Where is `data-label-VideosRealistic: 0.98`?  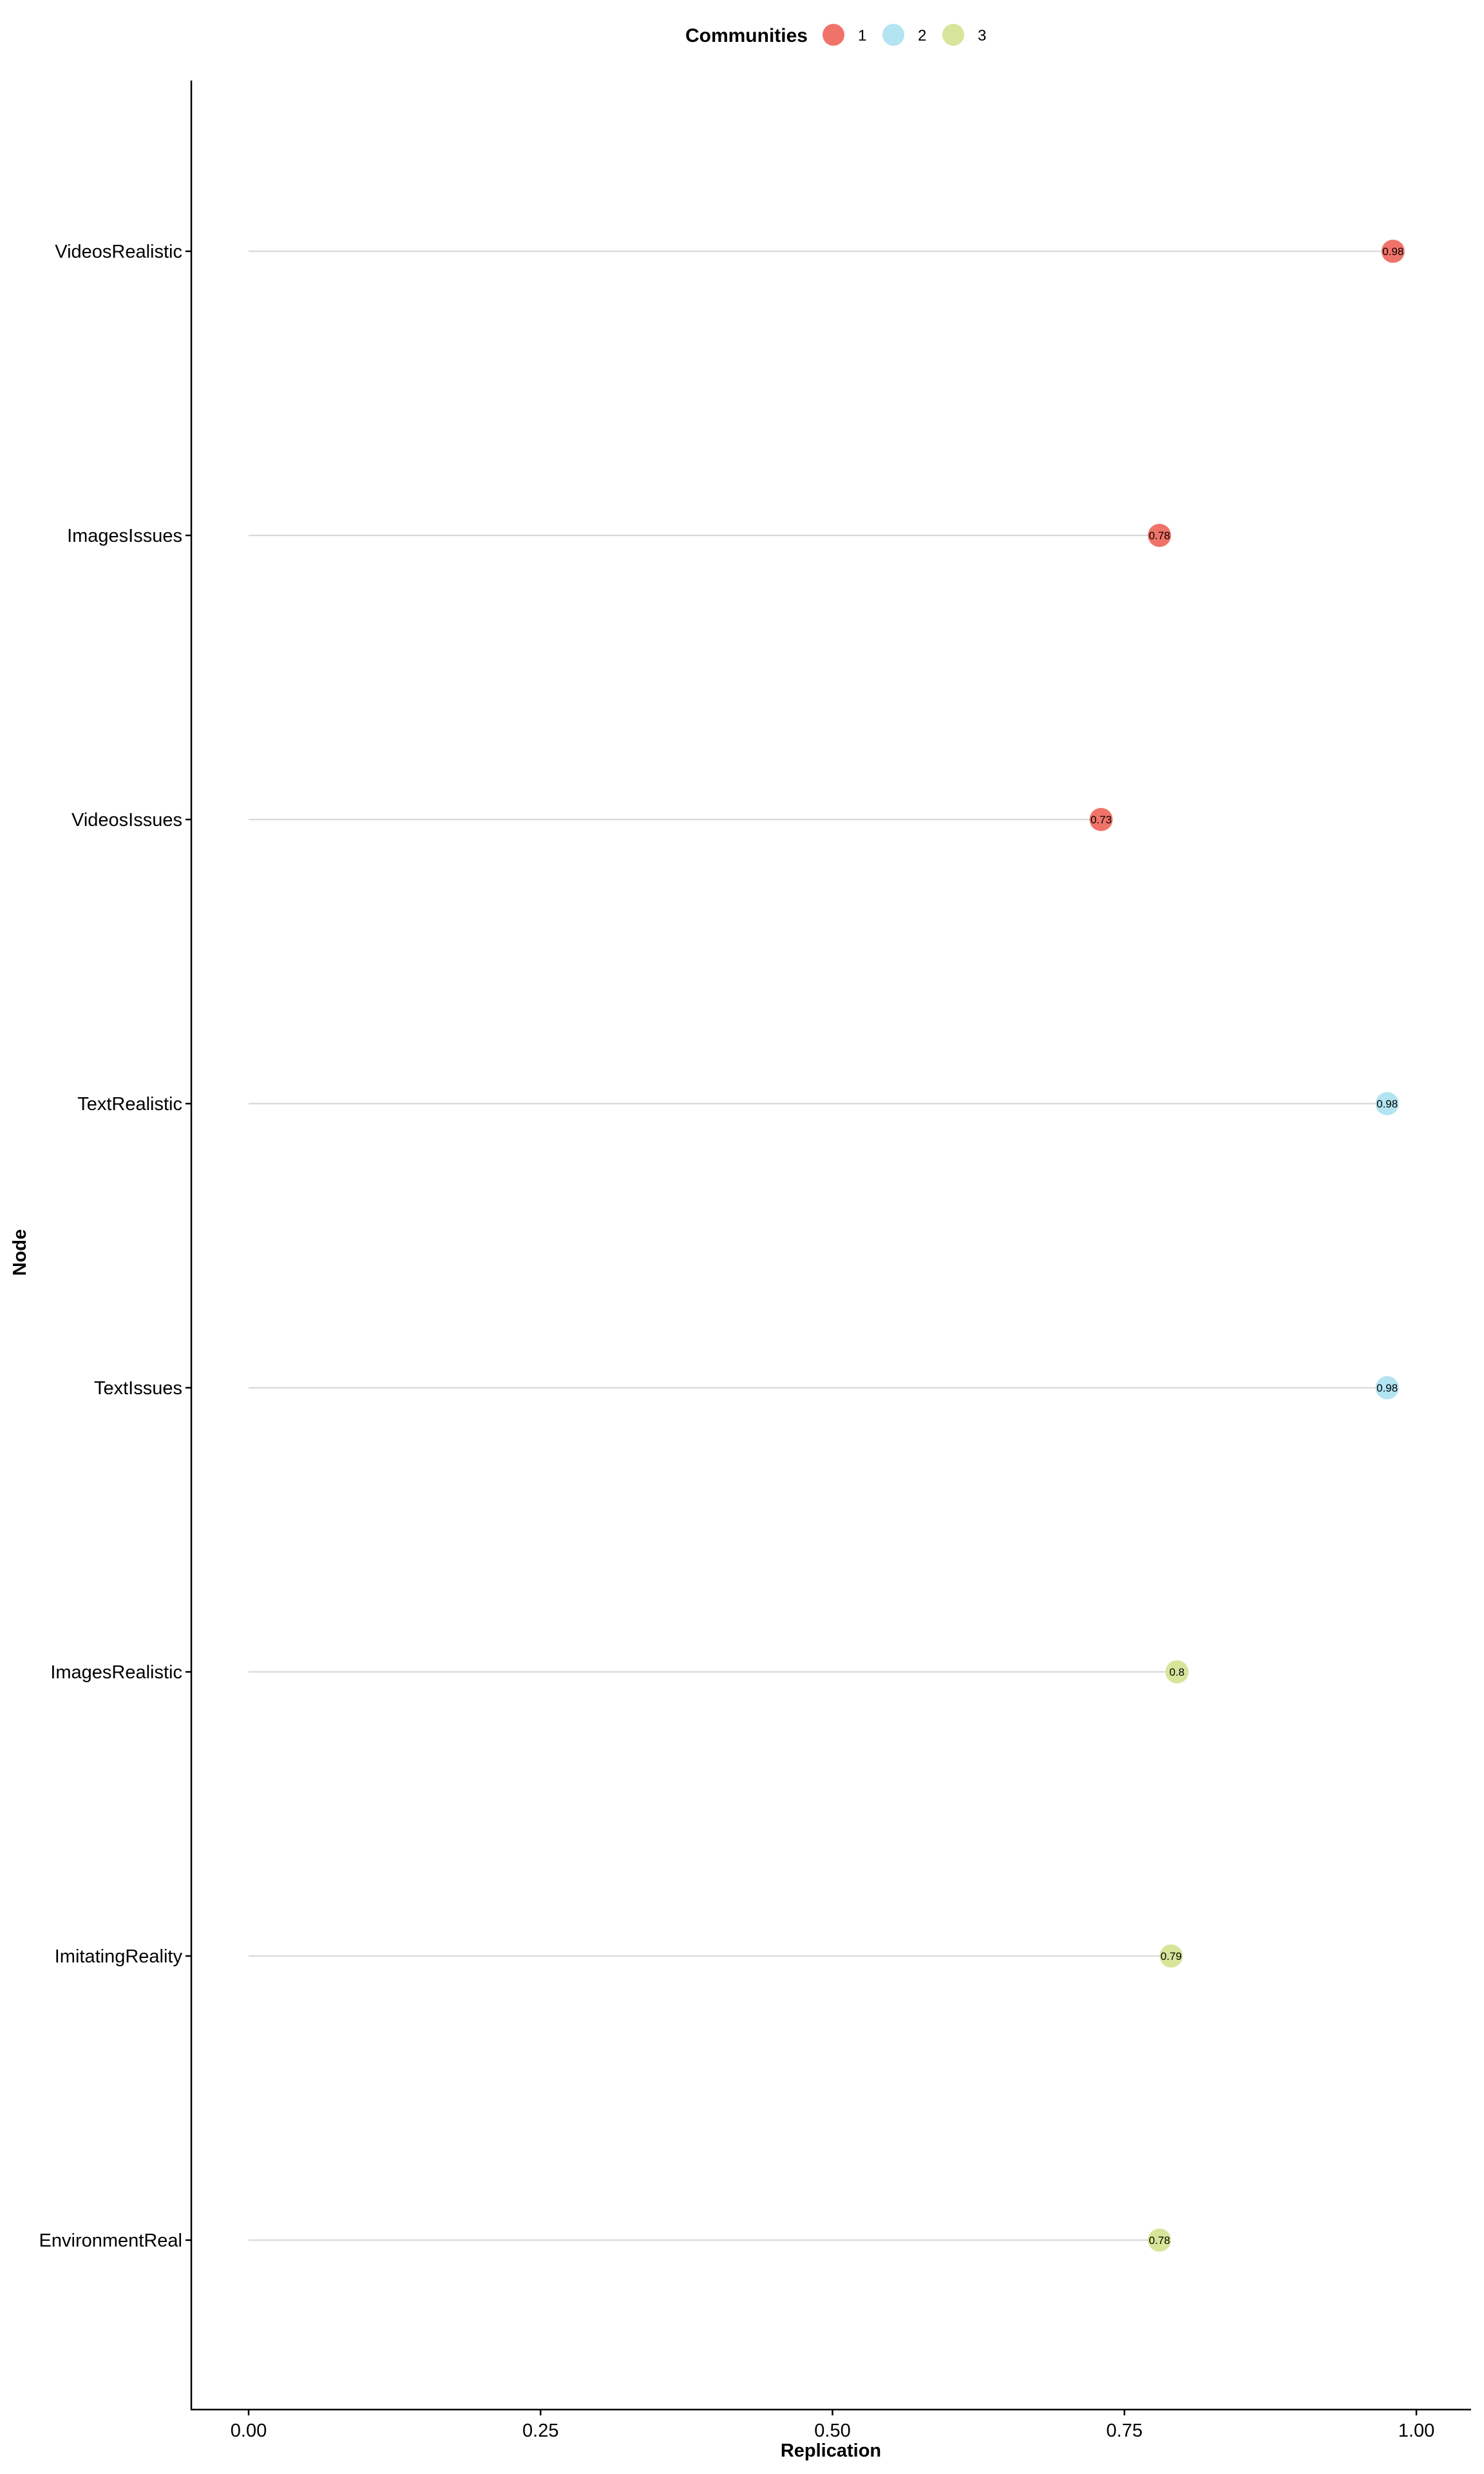
data-label-VideosRealistic: 0.98 is located at coordinates (1392, 251).